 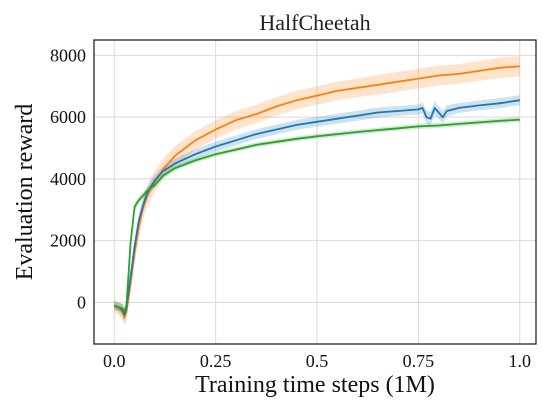 I want to click on y-tick-label: 2000, so click(x=68, y=241).